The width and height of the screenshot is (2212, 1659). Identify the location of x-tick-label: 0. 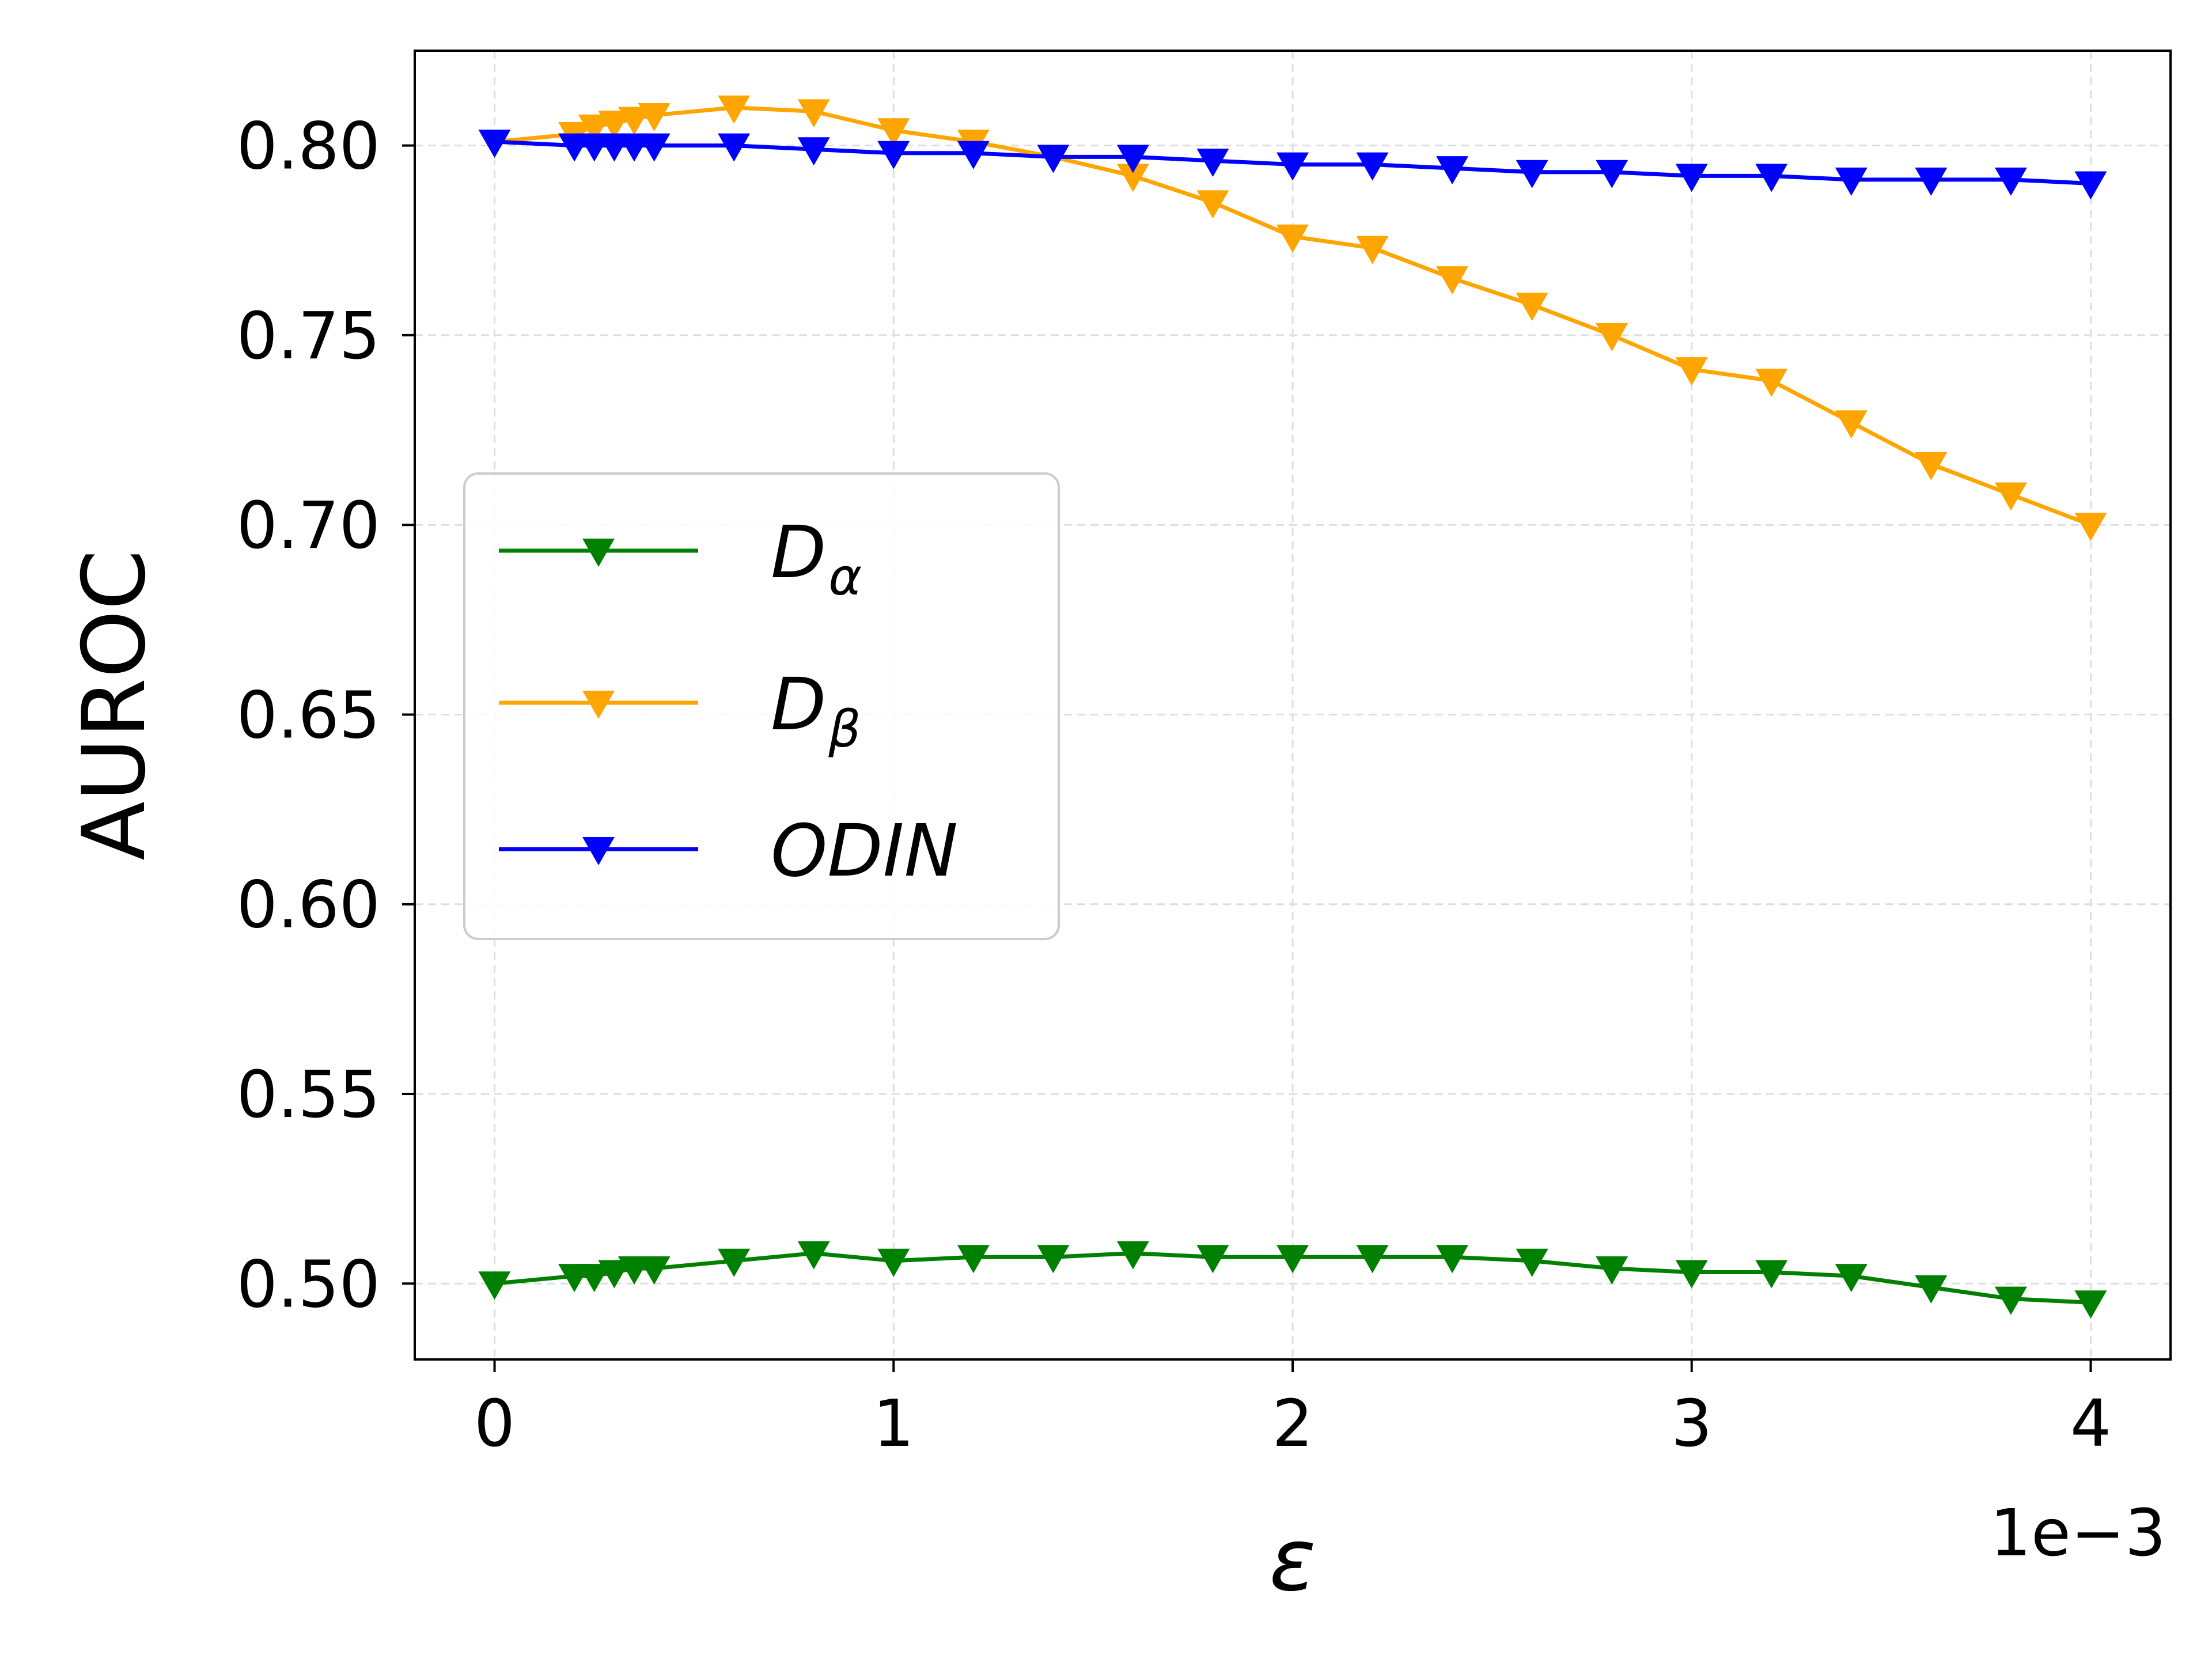
(494, 1424).